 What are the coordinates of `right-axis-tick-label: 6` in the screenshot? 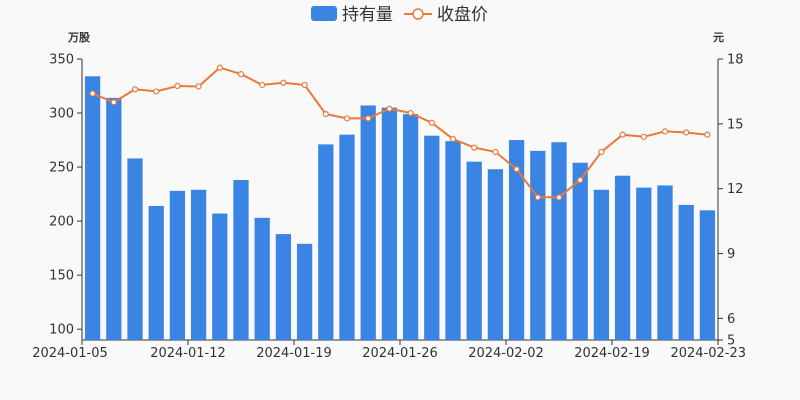 It's located at (731, 319).